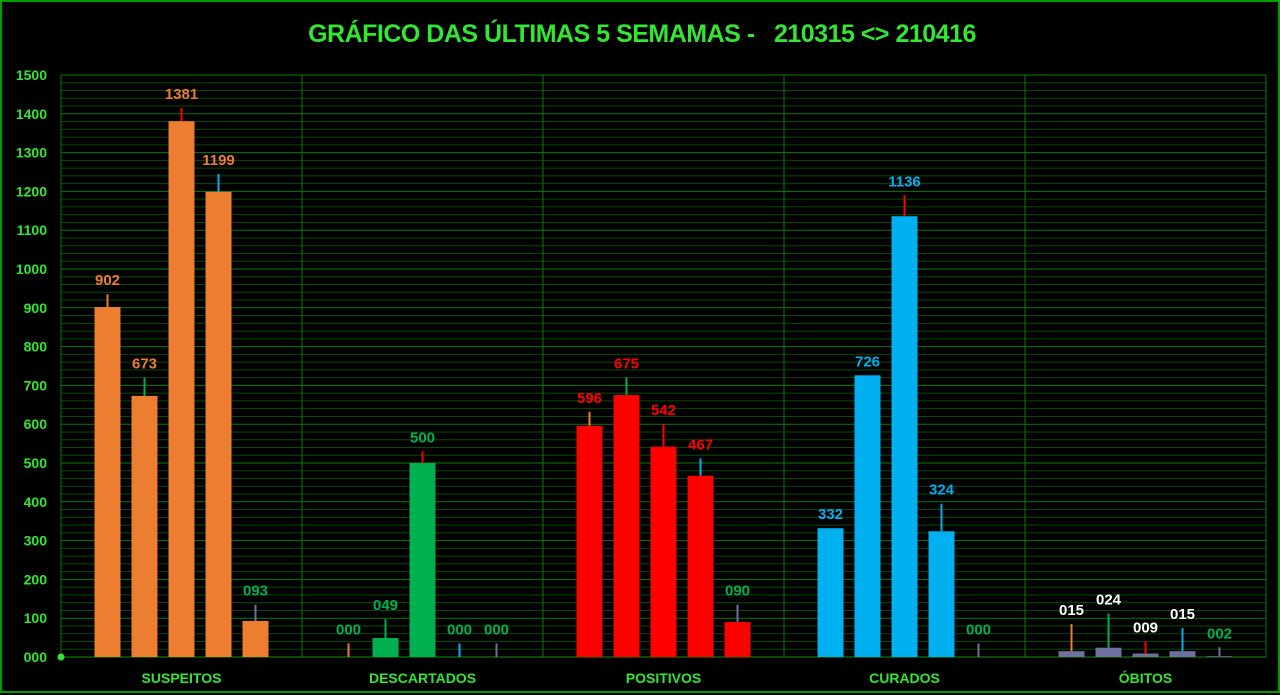  What do you see at coordinates (663, 678) in the screenshot?
I see `x-category-label: POSITIVOS` at bounding box center [663, 678].